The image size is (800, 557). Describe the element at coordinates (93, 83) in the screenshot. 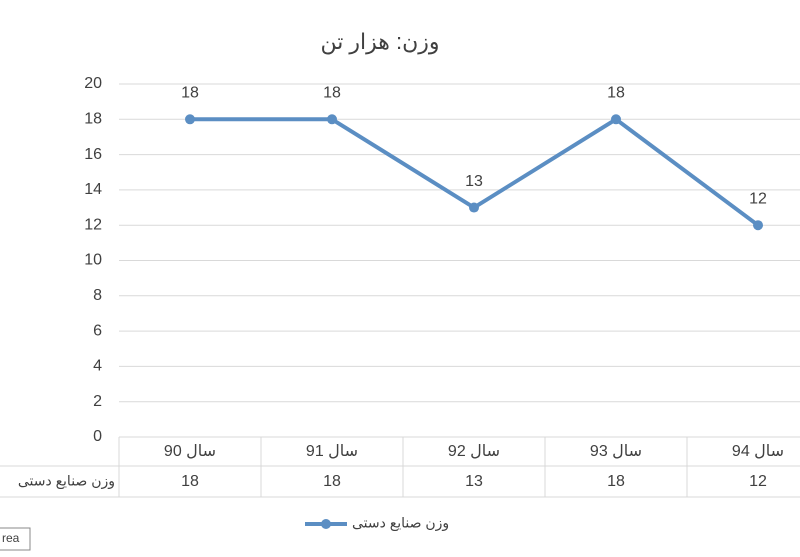

I see `y-tick-label: 20` at that location.